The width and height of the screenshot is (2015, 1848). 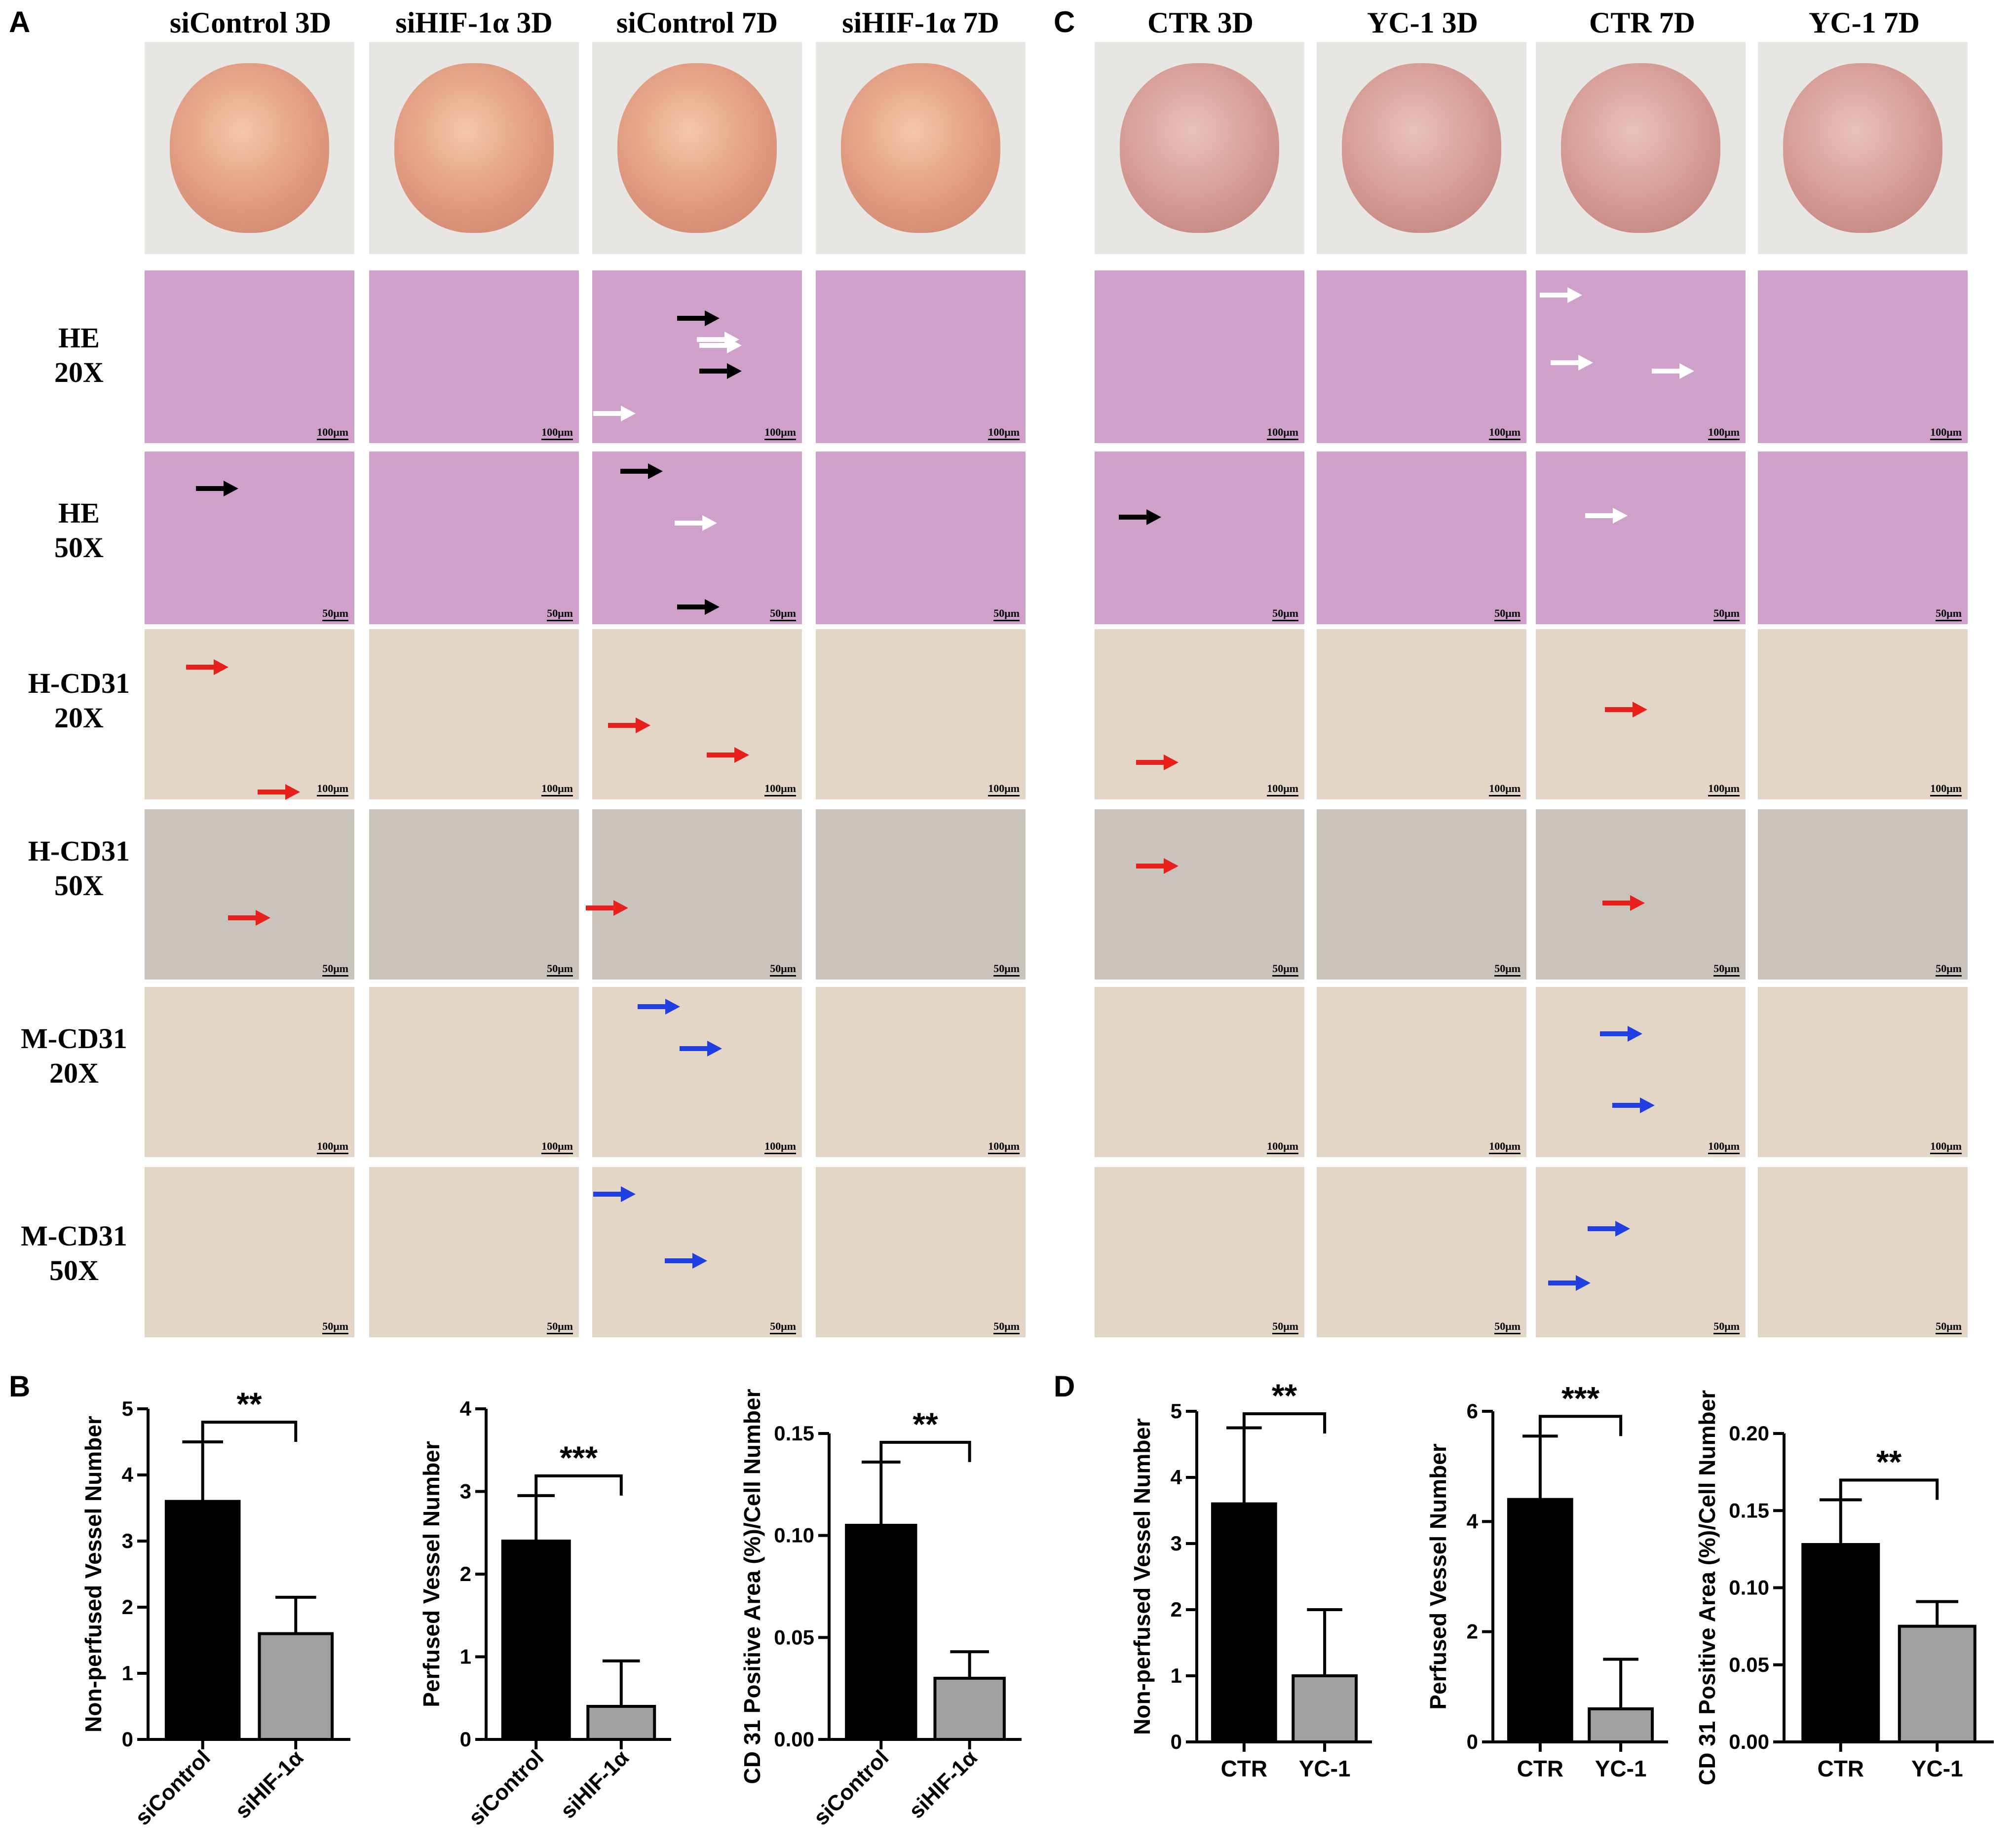 What do you see at coordinates (1064, 1386) in the screenshot?
I see `panel-letter-d: D` at bounding box center [1064, 1386].